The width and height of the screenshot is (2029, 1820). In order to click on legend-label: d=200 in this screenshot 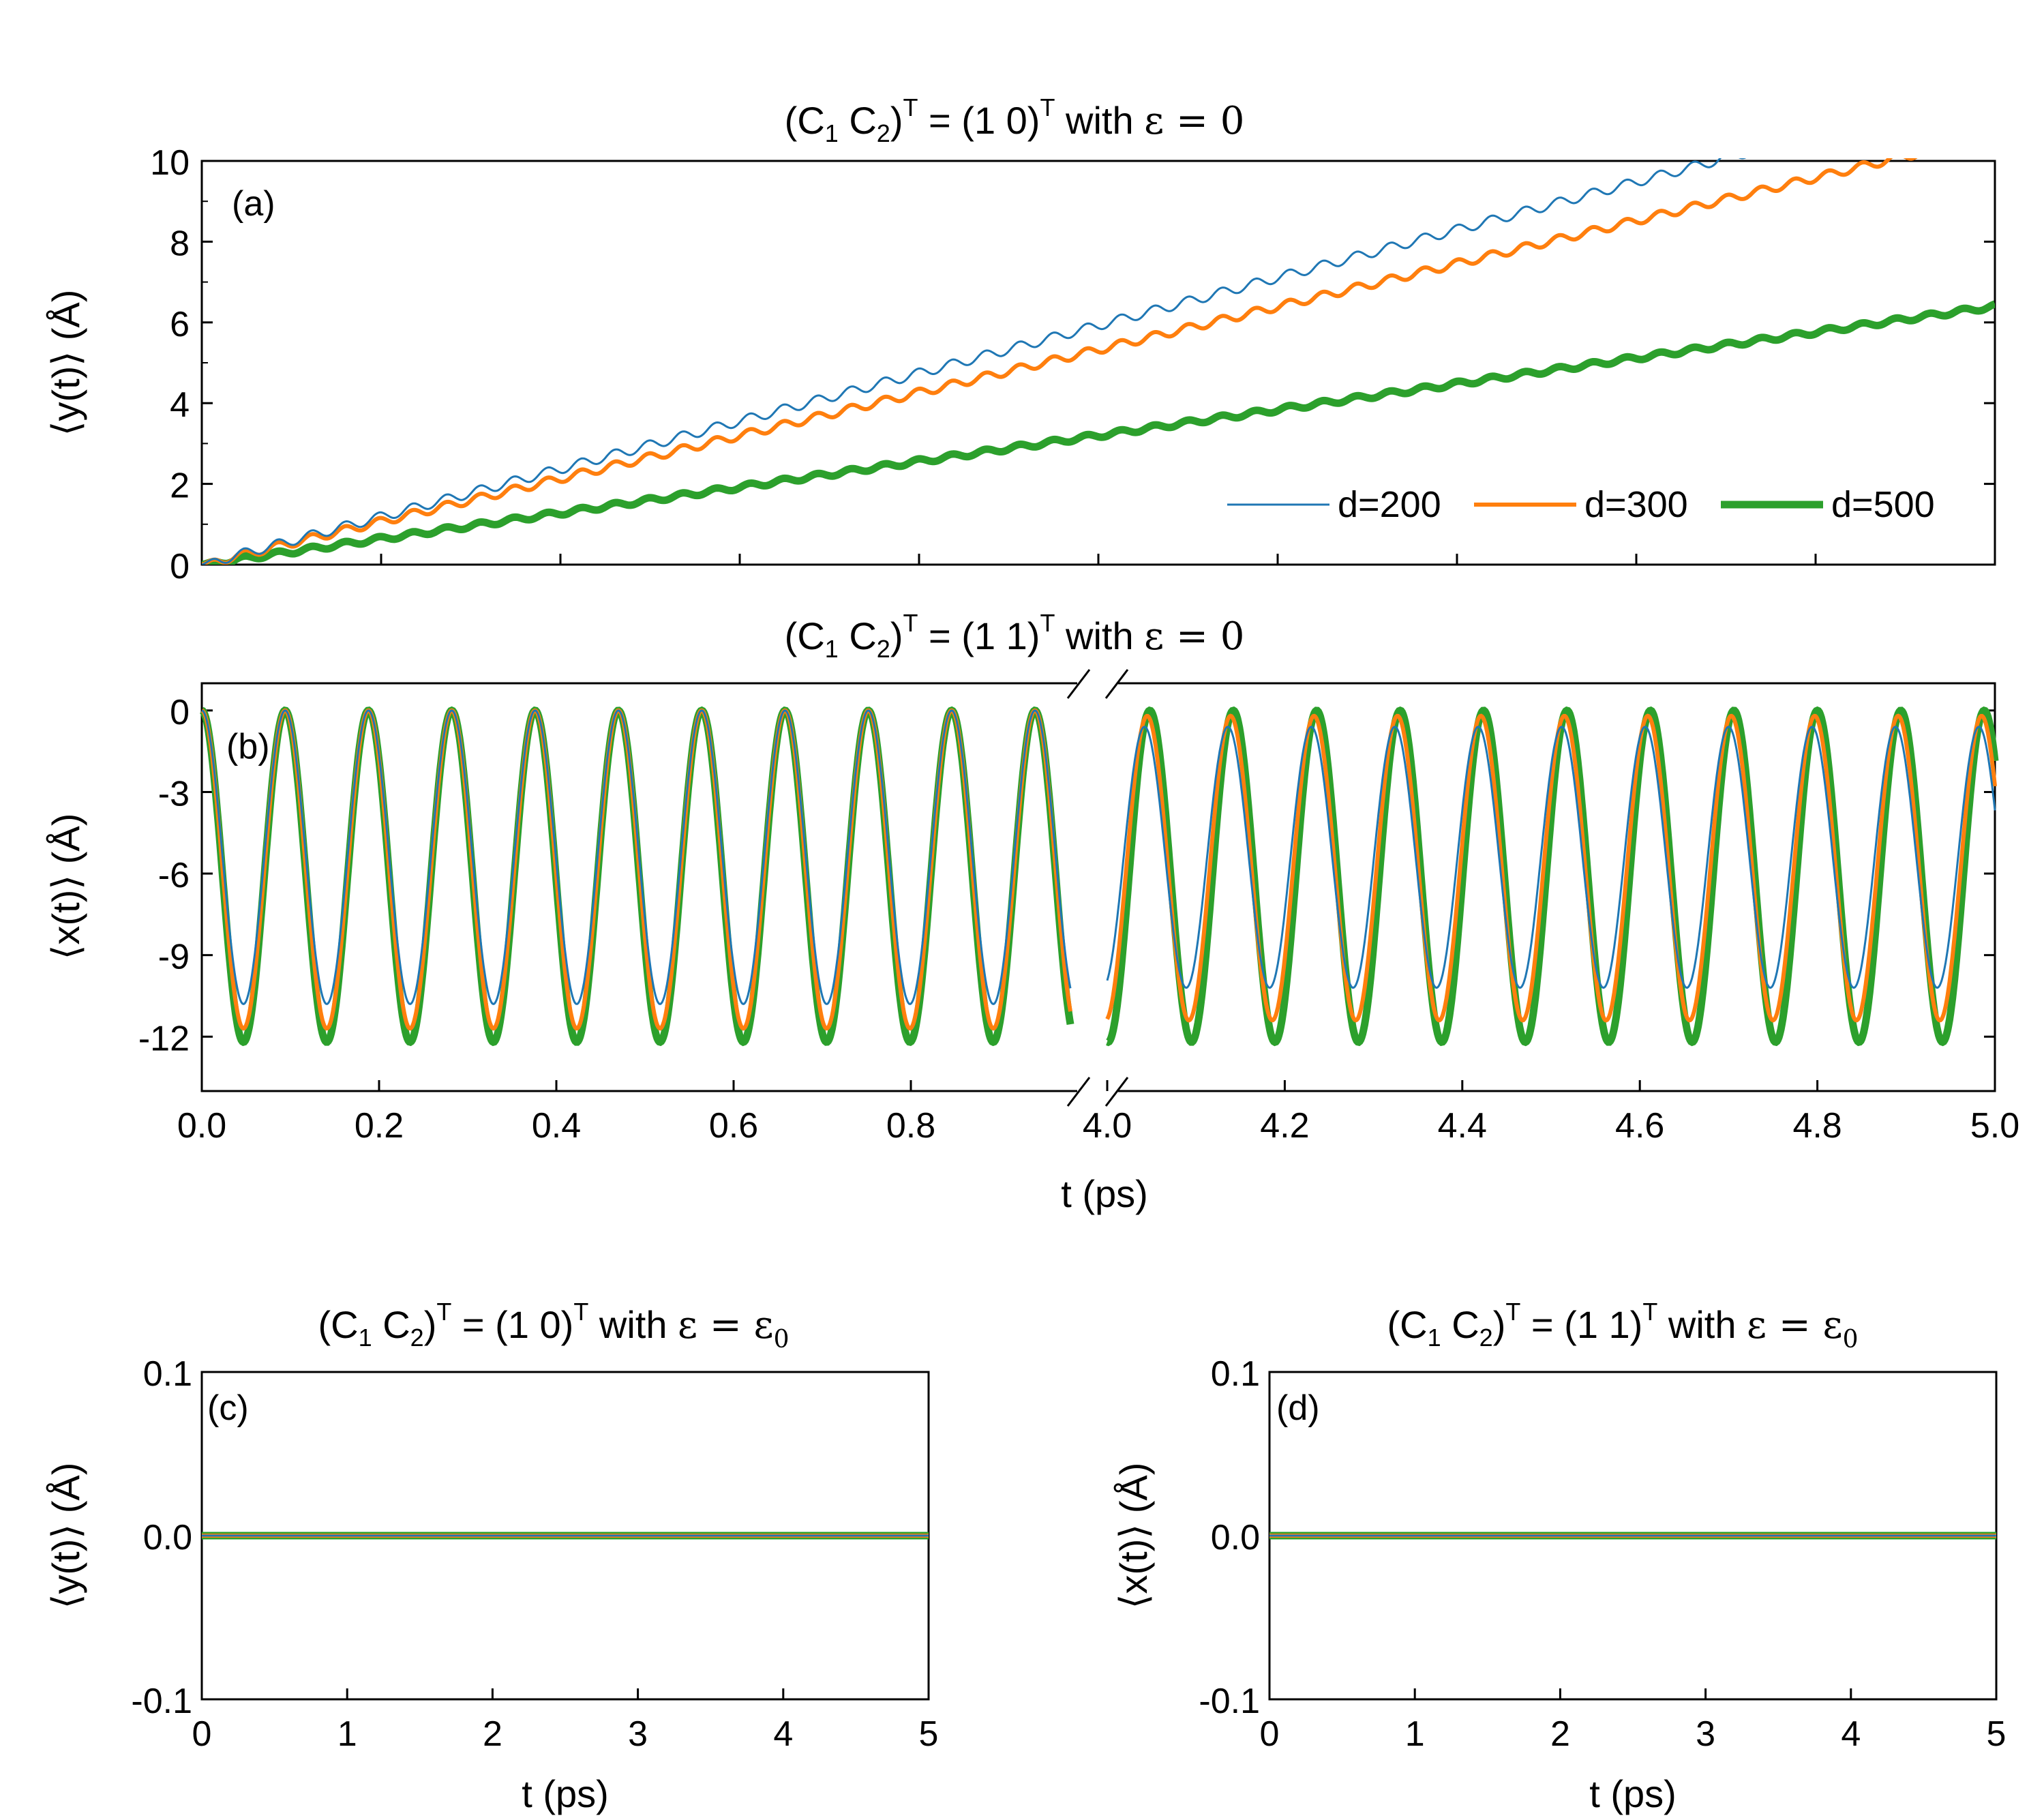, I will do `click(1389, 504)`.